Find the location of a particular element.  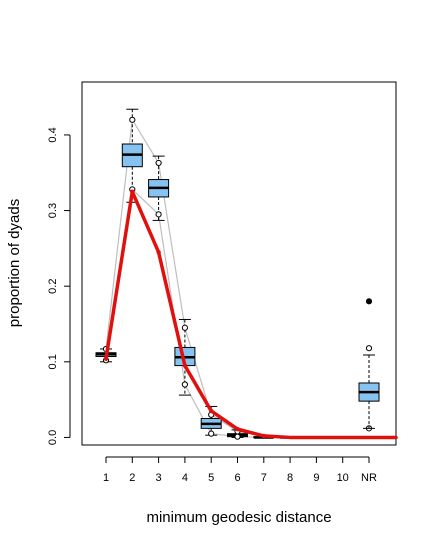

y-tick-label: 0.0 is located at coordinates (53, 437).